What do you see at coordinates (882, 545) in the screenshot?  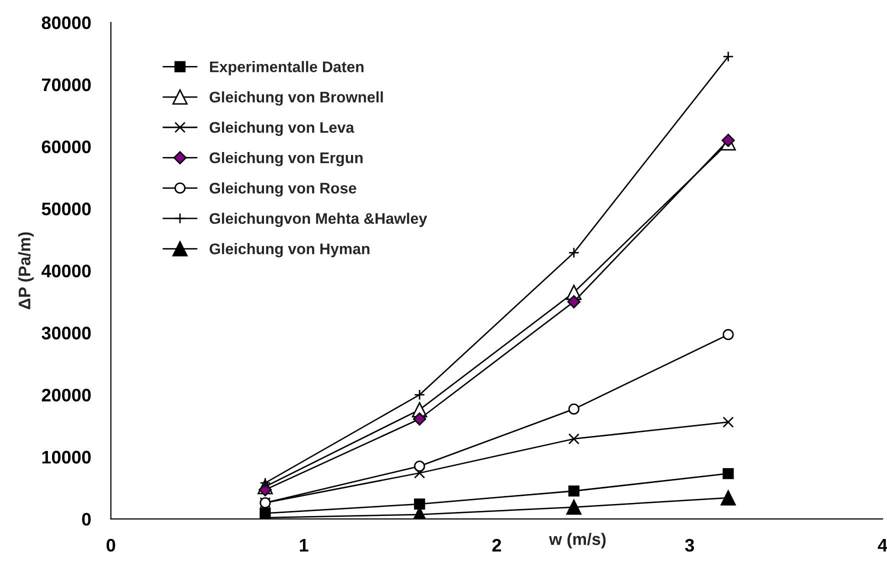 I see `x-tick-label: 4` at bounding box center [882, 545].